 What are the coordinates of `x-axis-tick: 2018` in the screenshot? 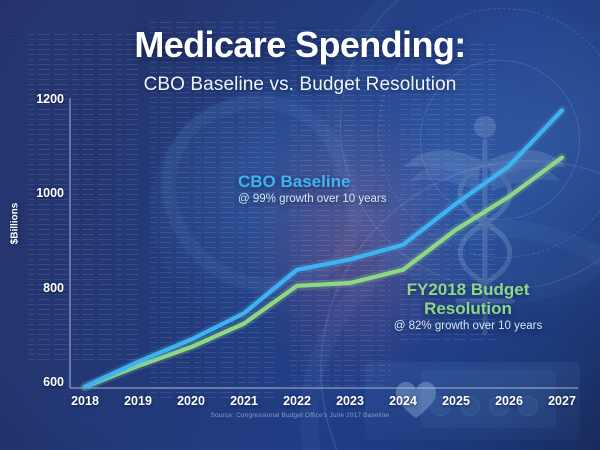 It's located at (85, 401).